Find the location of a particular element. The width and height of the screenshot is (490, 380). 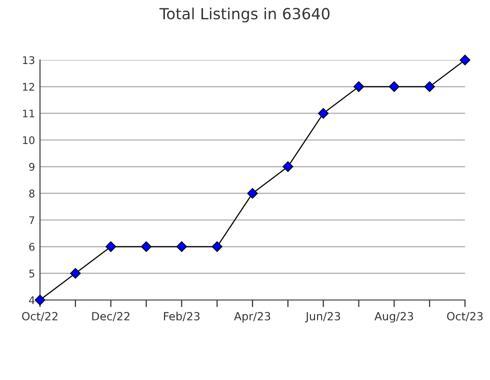

x-tick-label: Oct/23 is located at coordinates (465, 317).